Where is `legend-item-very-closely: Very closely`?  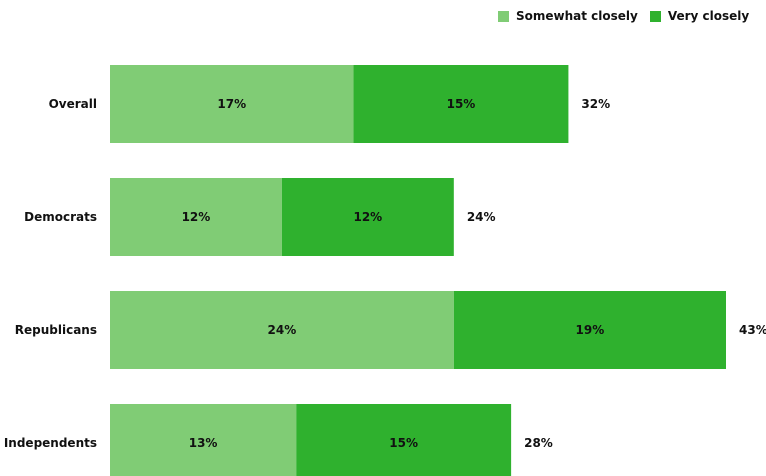
legend-item-very-closely: Very closely is located at coordinates (699, 16).